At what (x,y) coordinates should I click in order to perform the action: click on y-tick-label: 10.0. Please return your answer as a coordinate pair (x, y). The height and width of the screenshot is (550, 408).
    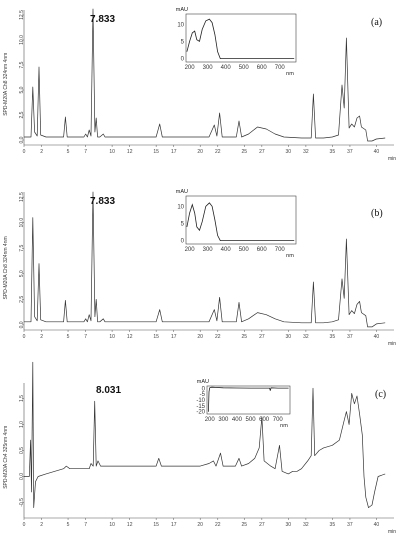
    Looking at the image, I should click on (22, 40).